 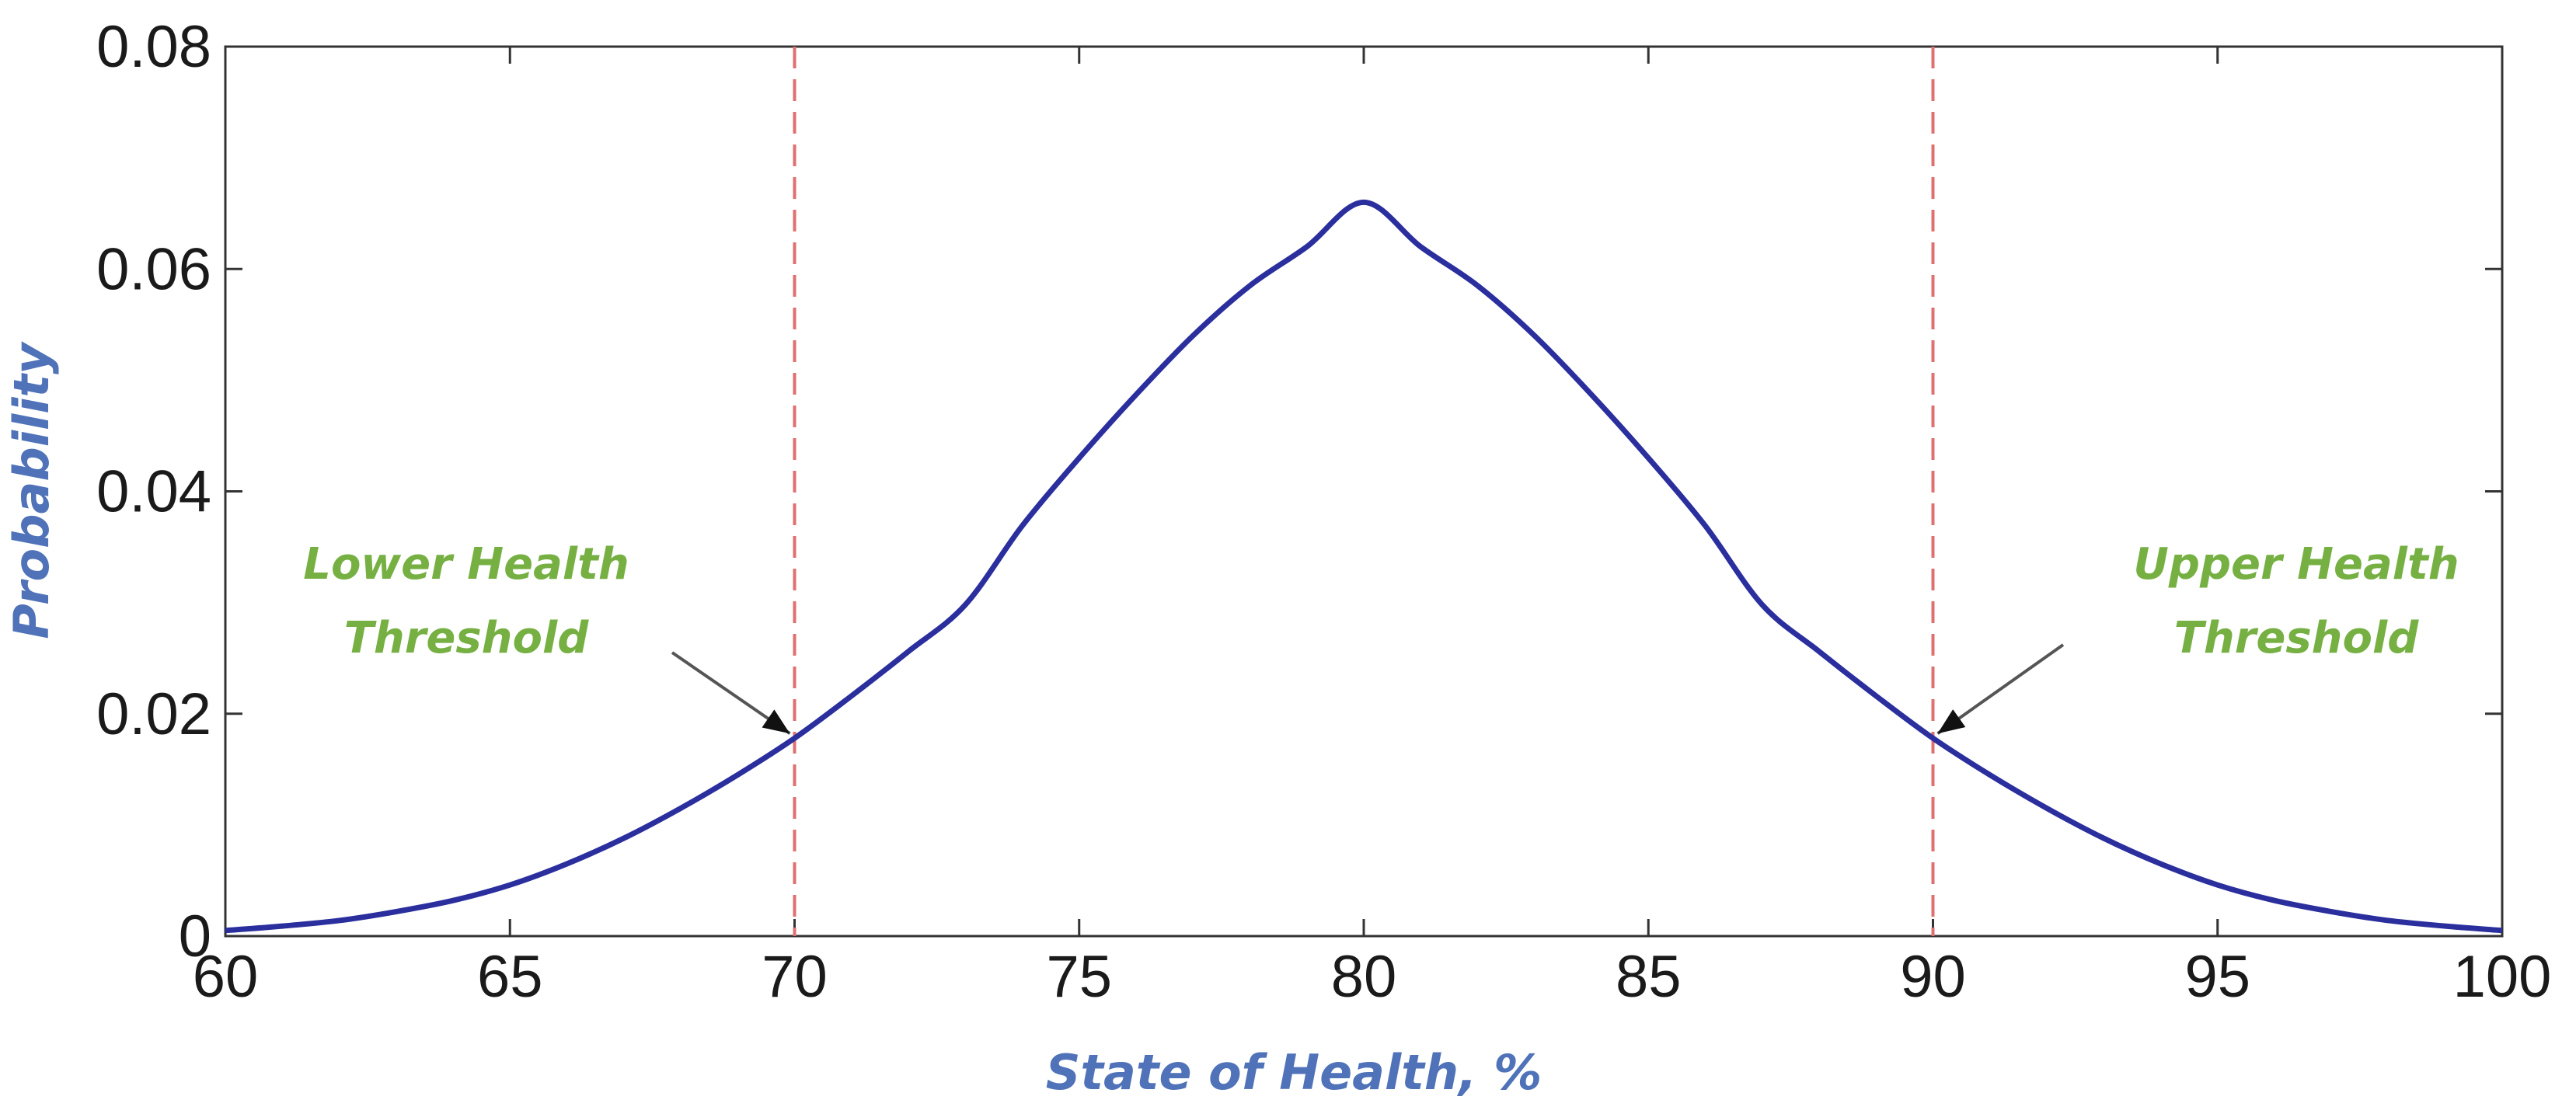 What do you see at coordinates (510, 977) in the screenshot?
I see `x-tick-label: 65` at bounding box center [510, 977].